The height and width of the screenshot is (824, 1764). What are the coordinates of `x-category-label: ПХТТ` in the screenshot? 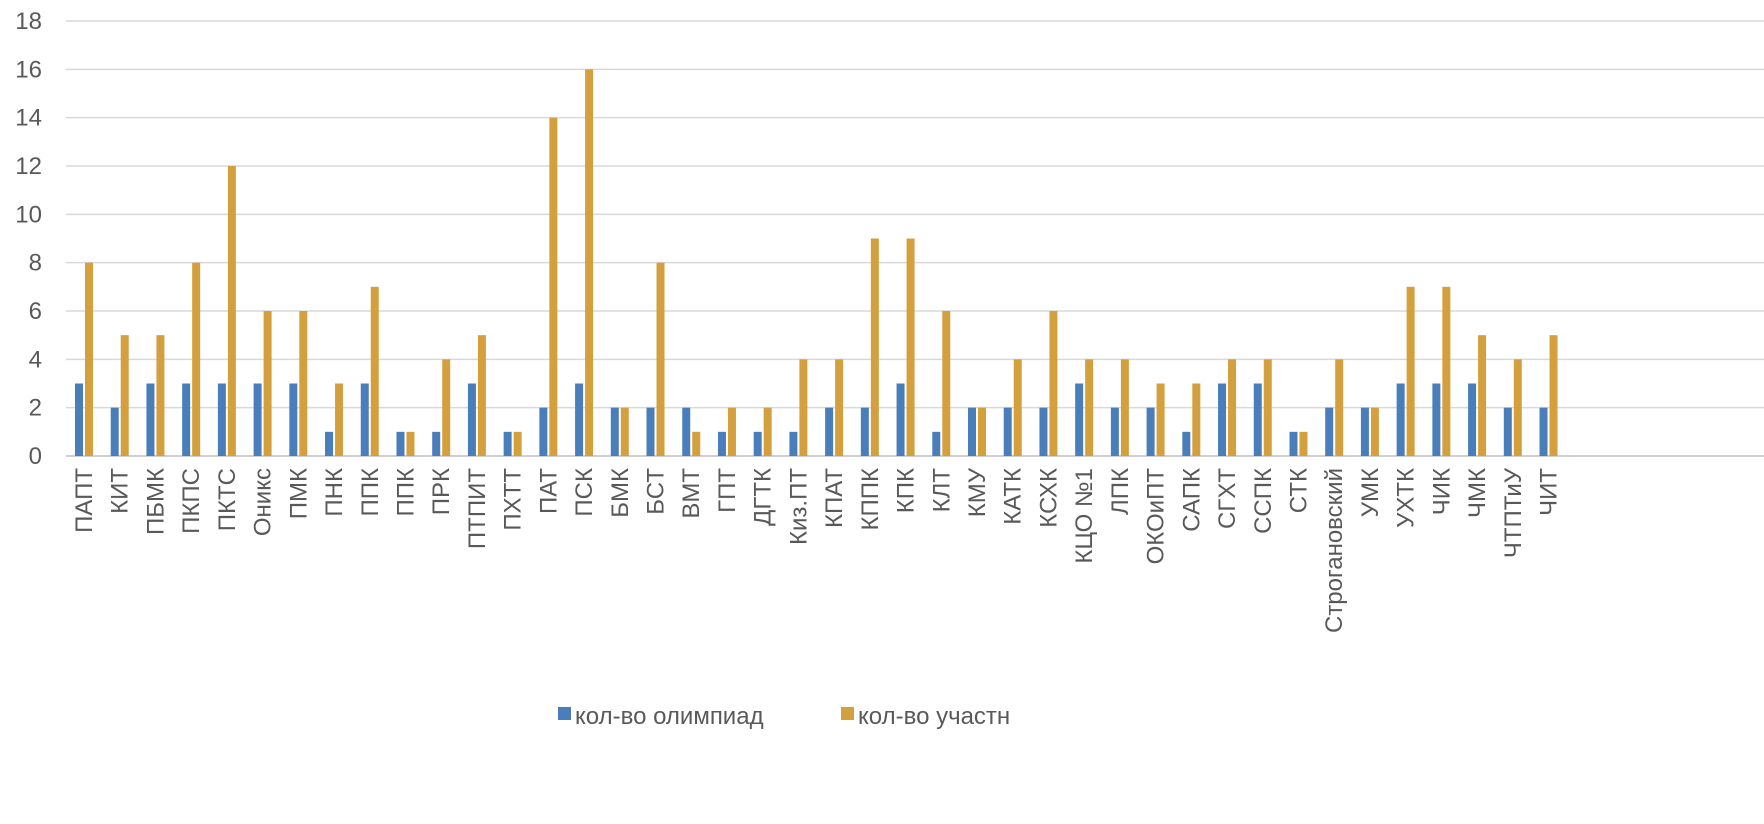 It's located at (513, 499).